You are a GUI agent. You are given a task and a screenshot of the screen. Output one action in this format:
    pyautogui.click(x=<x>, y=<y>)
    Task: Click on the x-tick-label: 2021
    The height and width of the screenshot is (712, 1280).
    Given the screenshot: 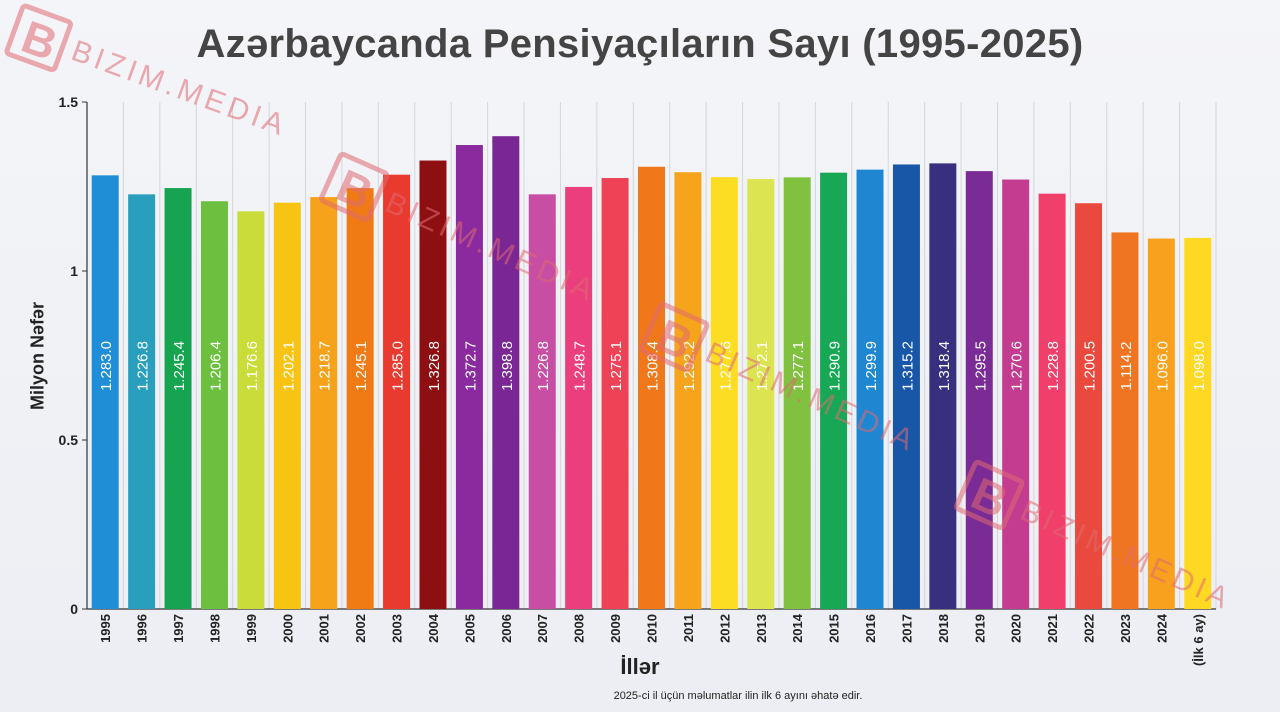 What is the action you would take?
    pyautogui.click(x=1052, y=628)
    